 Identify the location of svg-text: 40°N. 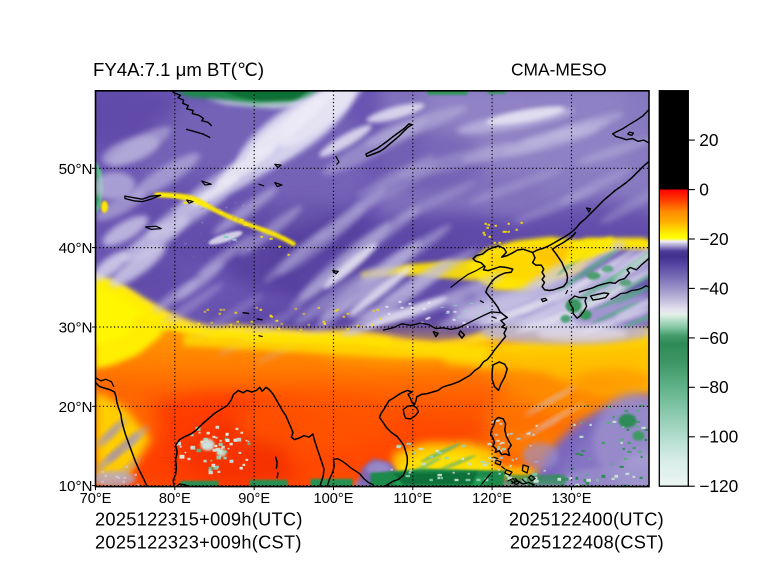
(76, 248).